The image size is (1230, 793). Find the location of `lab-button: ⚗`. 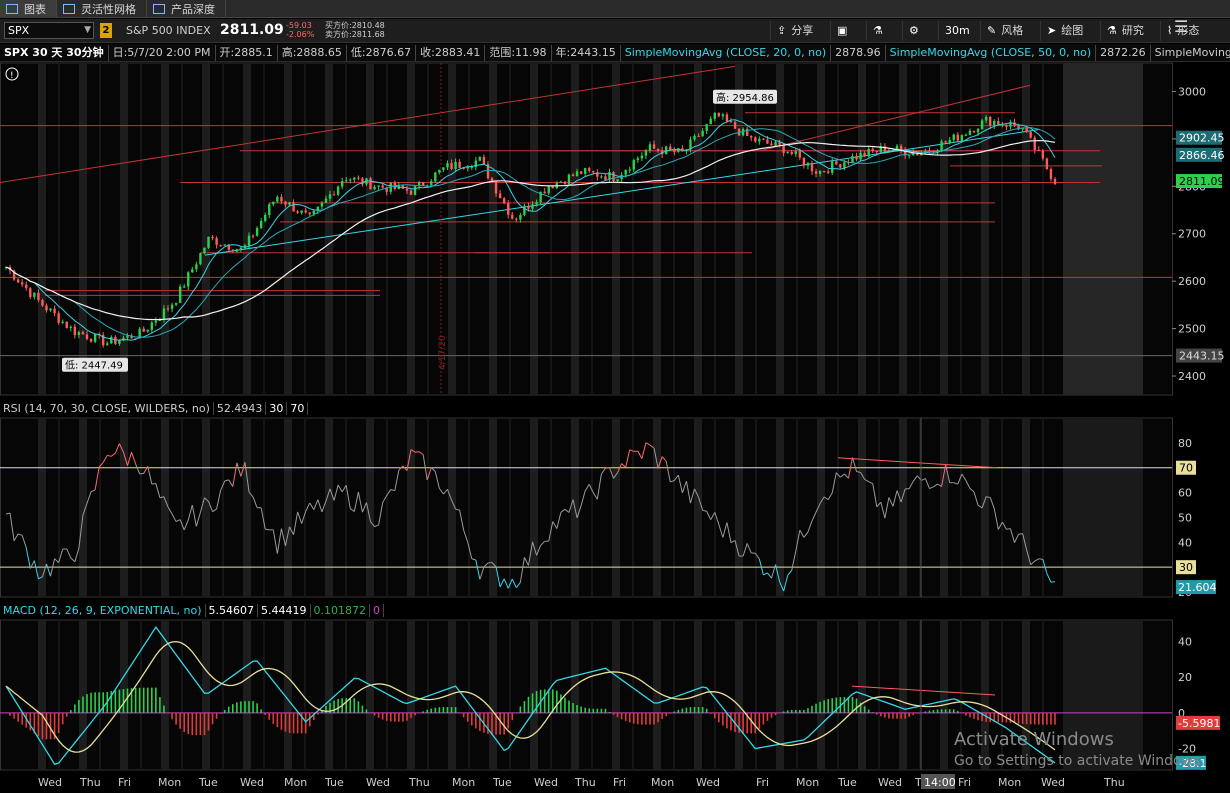

lab-button: ⚗ is located at coordinates (877, 31).